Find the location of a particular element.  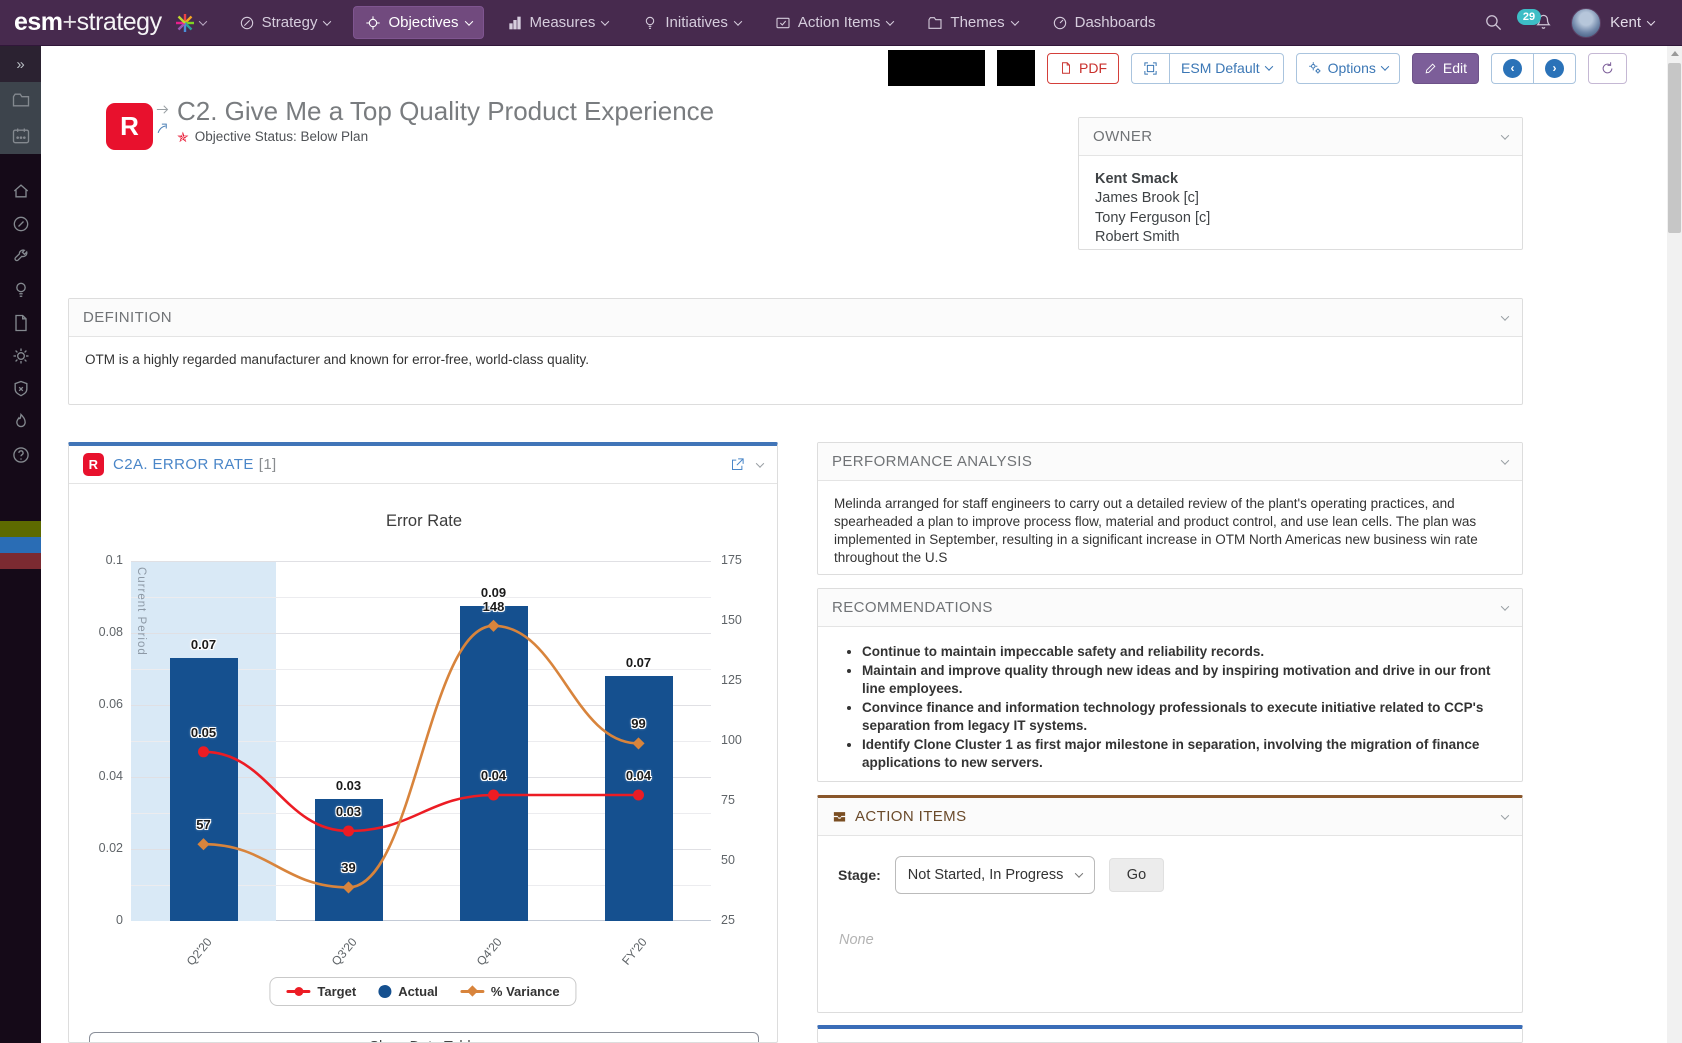

edit-button: Edit is located at coordinates (1445, 68).